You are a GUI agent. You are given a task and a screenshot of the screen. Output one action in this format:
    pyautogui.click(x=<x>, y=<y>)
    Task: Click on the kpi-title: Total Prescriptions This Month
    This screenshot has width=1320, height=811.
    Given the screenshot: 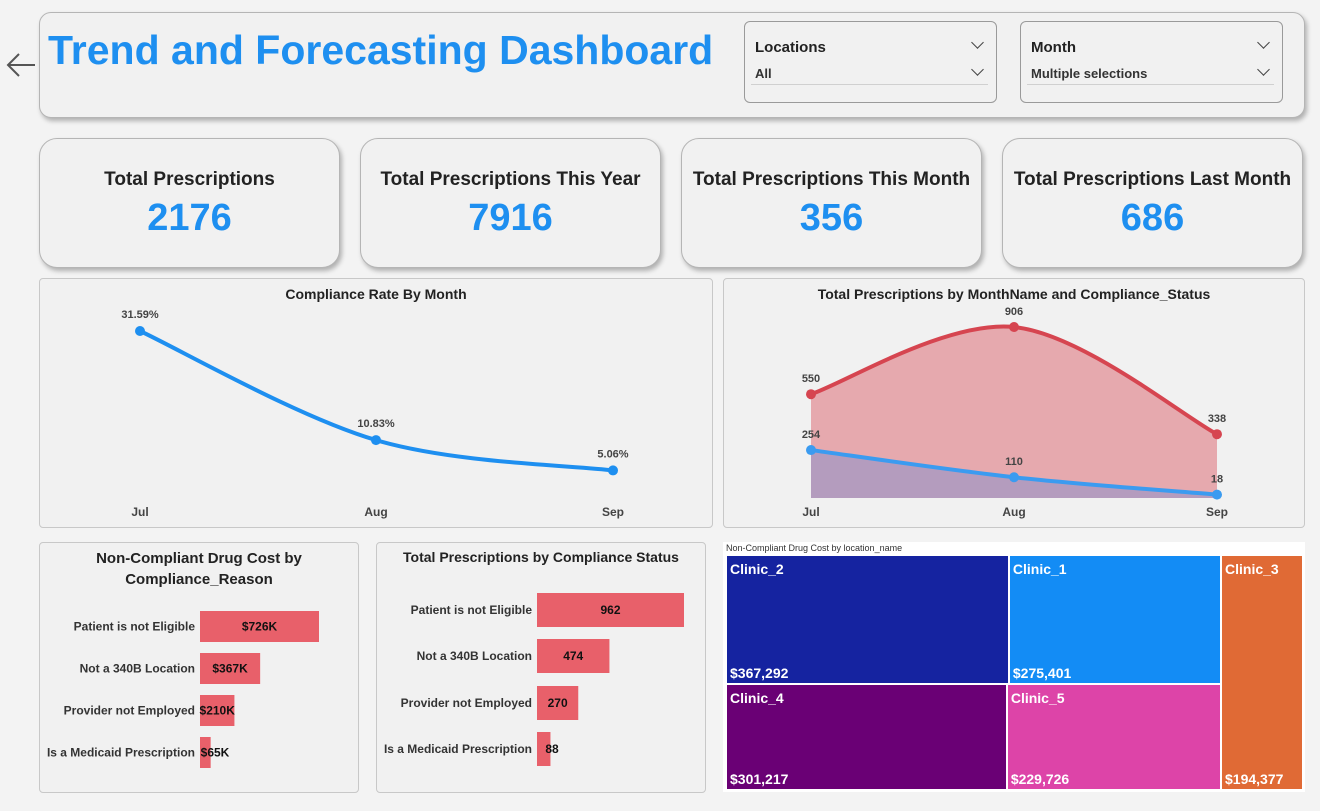 What is the action you would take?
    pyautogui.click(x=831, y=179)
    